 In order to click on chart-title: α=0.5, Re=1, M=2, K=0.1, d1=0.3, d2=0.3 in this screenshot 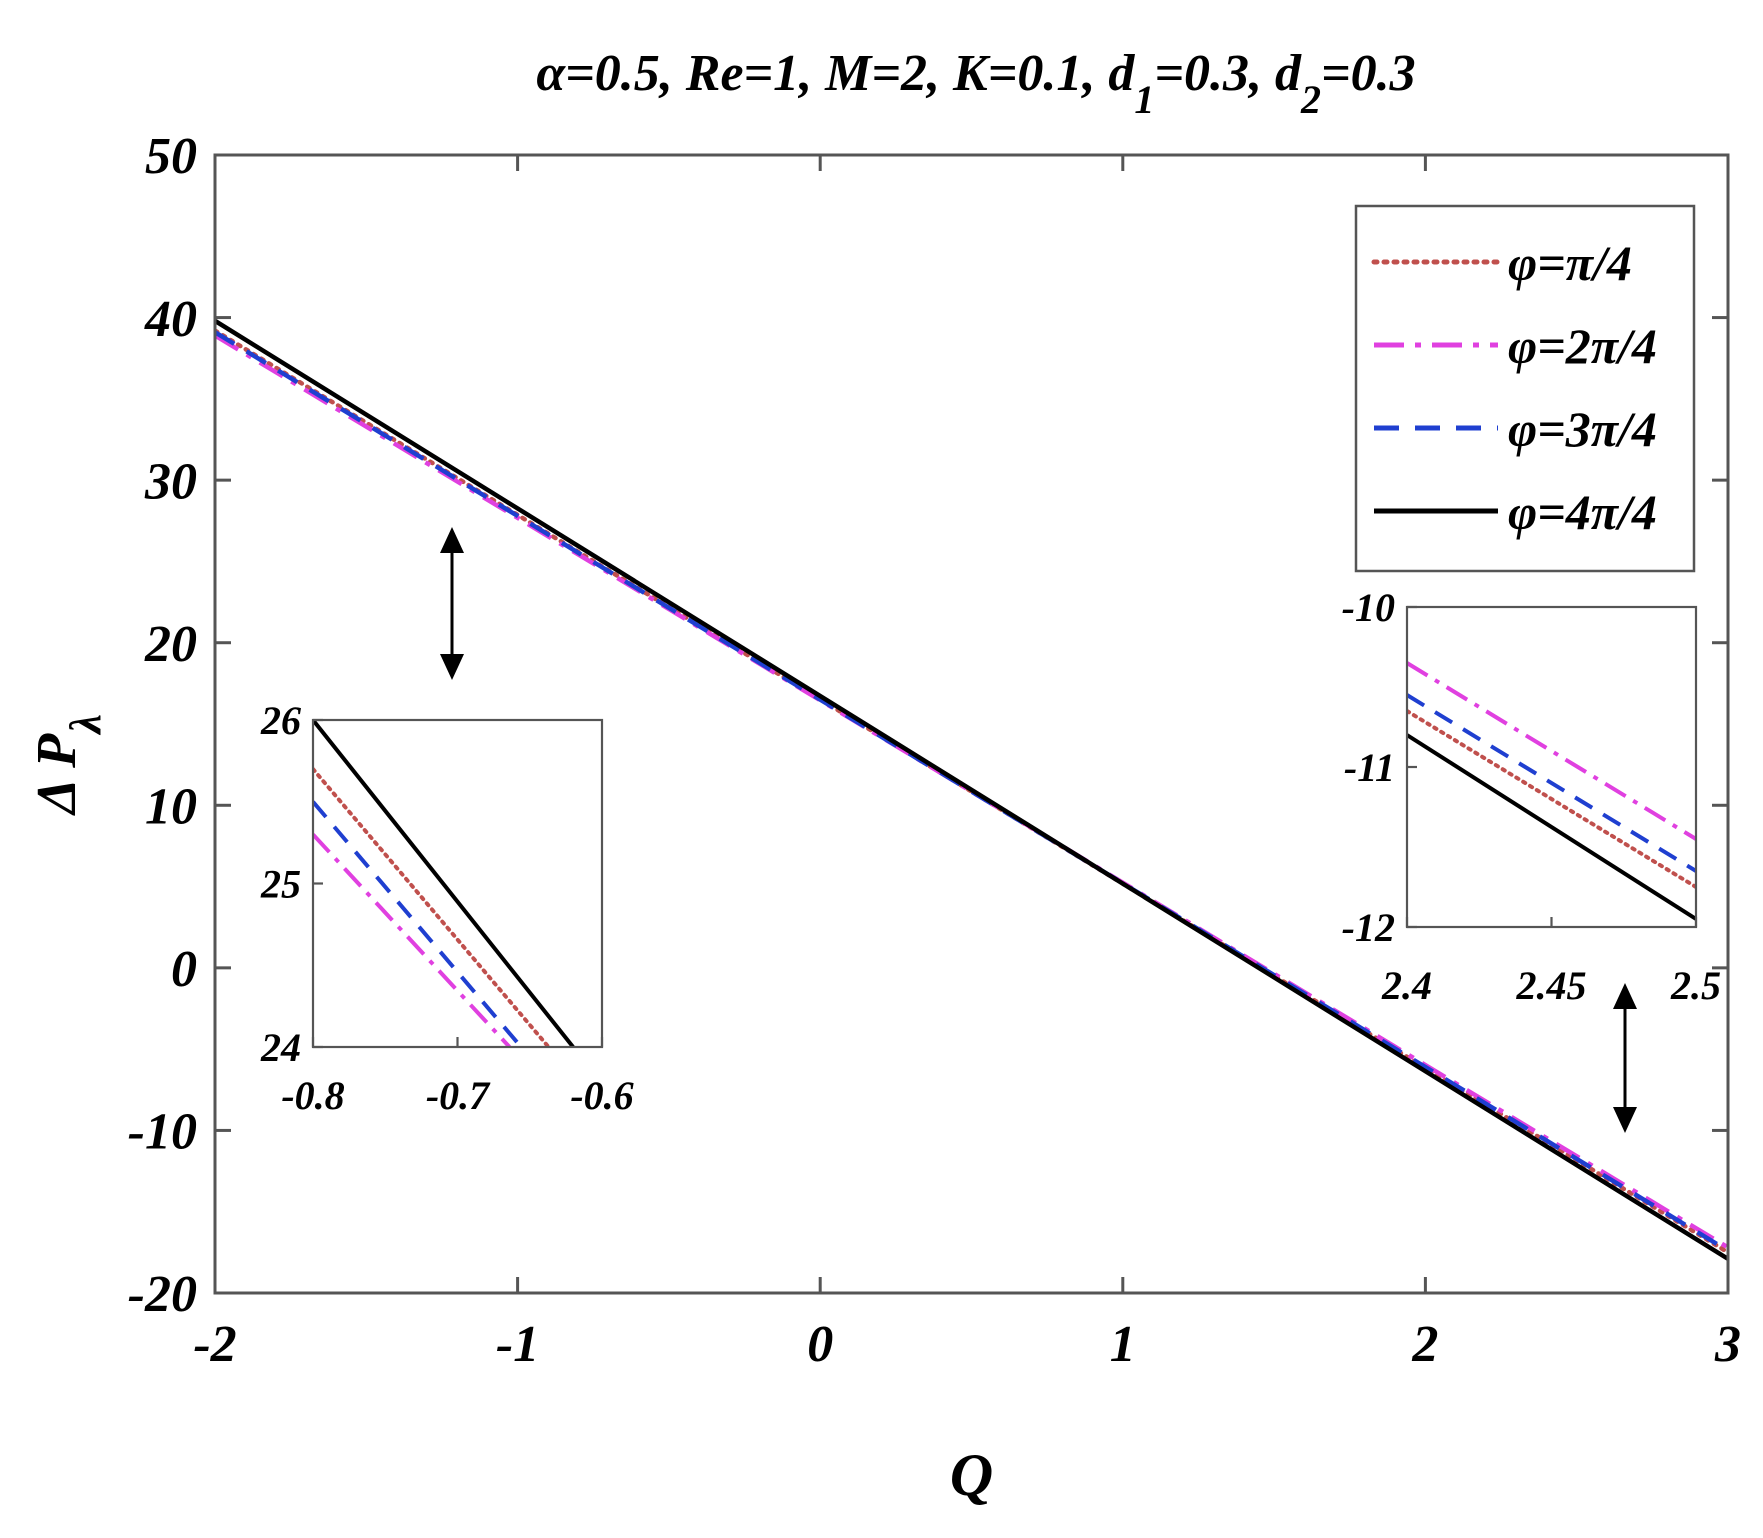, I will do `click(975, 83)`.